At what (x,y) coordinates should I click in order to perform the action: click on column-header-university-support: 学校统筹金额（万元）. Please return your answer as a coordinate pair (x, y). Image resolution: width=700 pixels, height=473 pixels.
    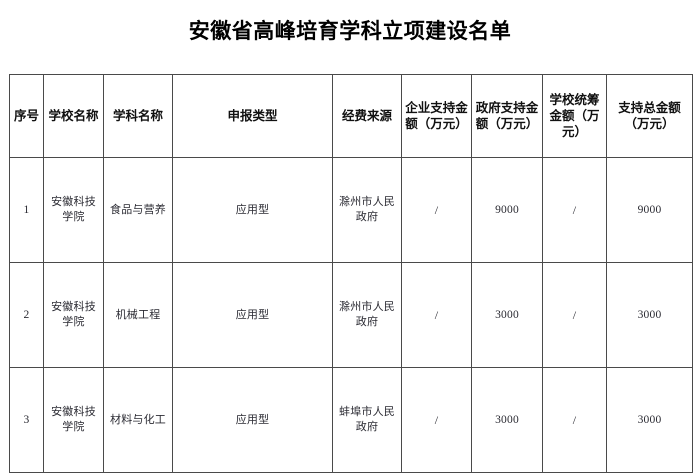
    Looking at the image, I should click on (574, 116).